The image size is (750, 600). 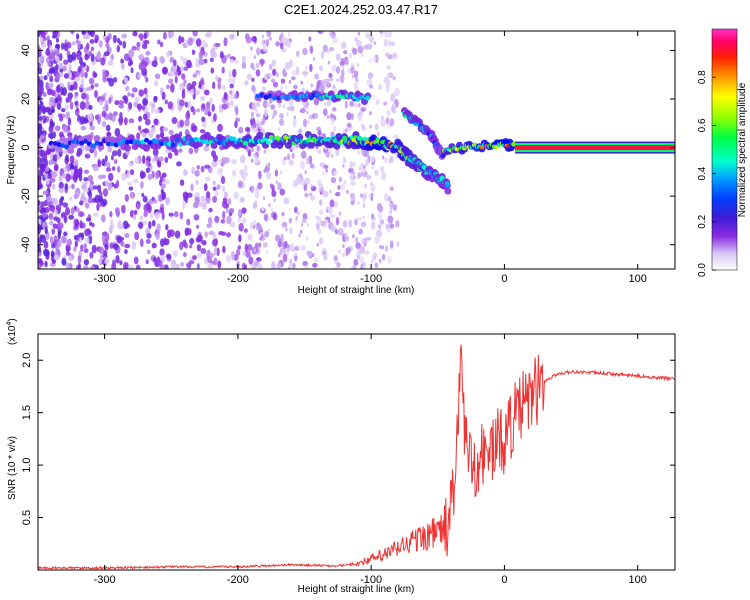 I want to click on snr-y-label: SNR (10 * v/v), so click(x=12, y=468).